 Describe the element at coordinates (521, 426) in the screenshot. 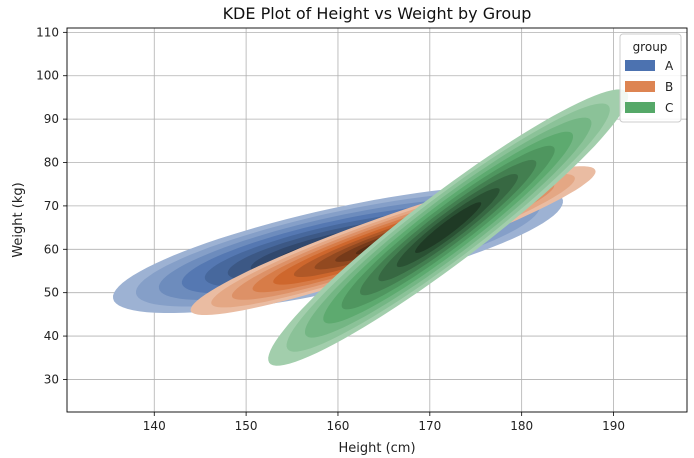

I see `x-tick-label: 180` at that location.